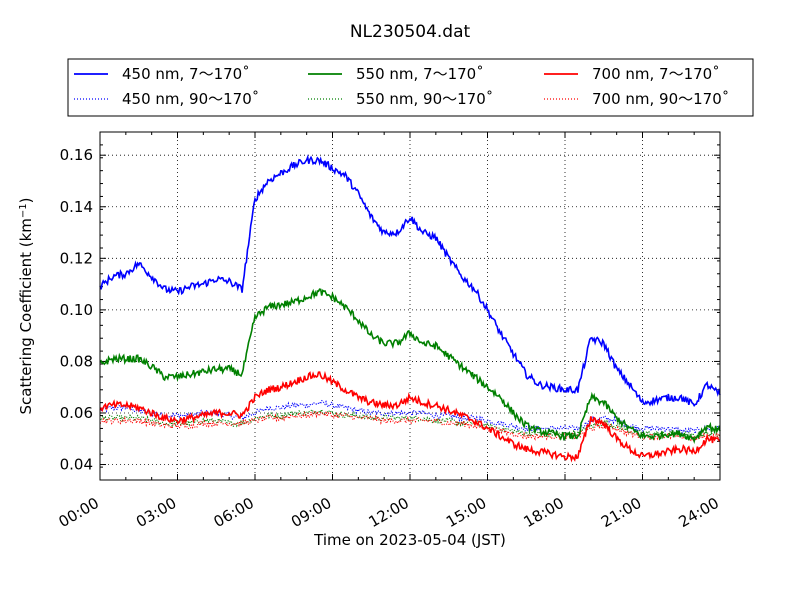  I want to click on legend-label: 550 nm, 7～170˚, so click(420, 74).